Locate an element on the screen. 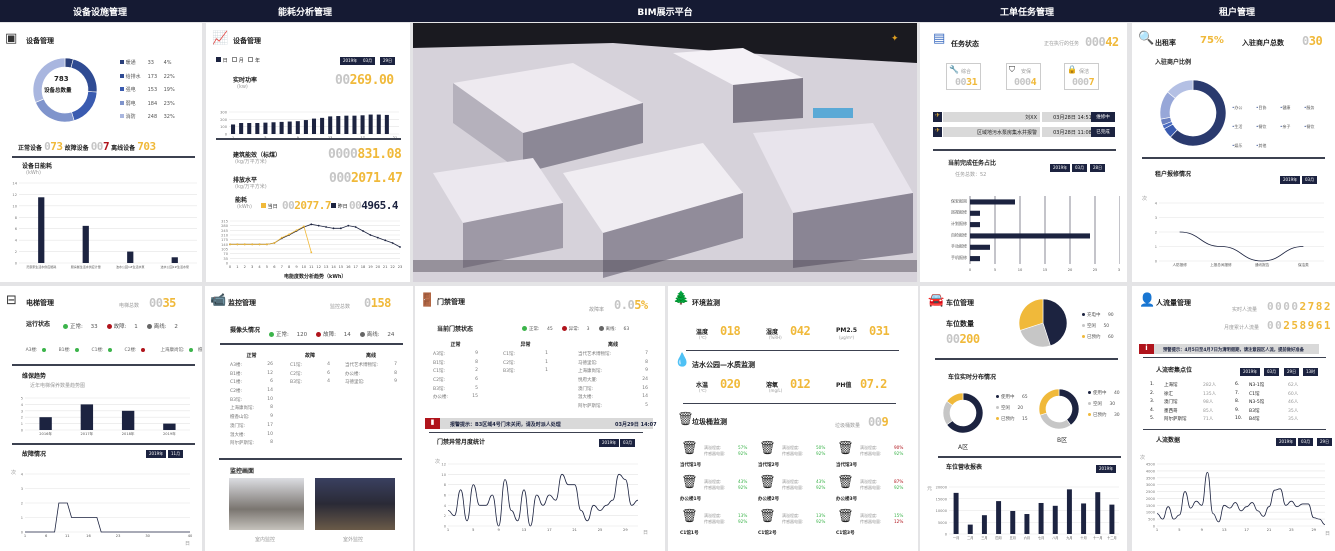 The image size is (1335, 551). elevator-item: C2楼: is located at coordinates (130, 351).